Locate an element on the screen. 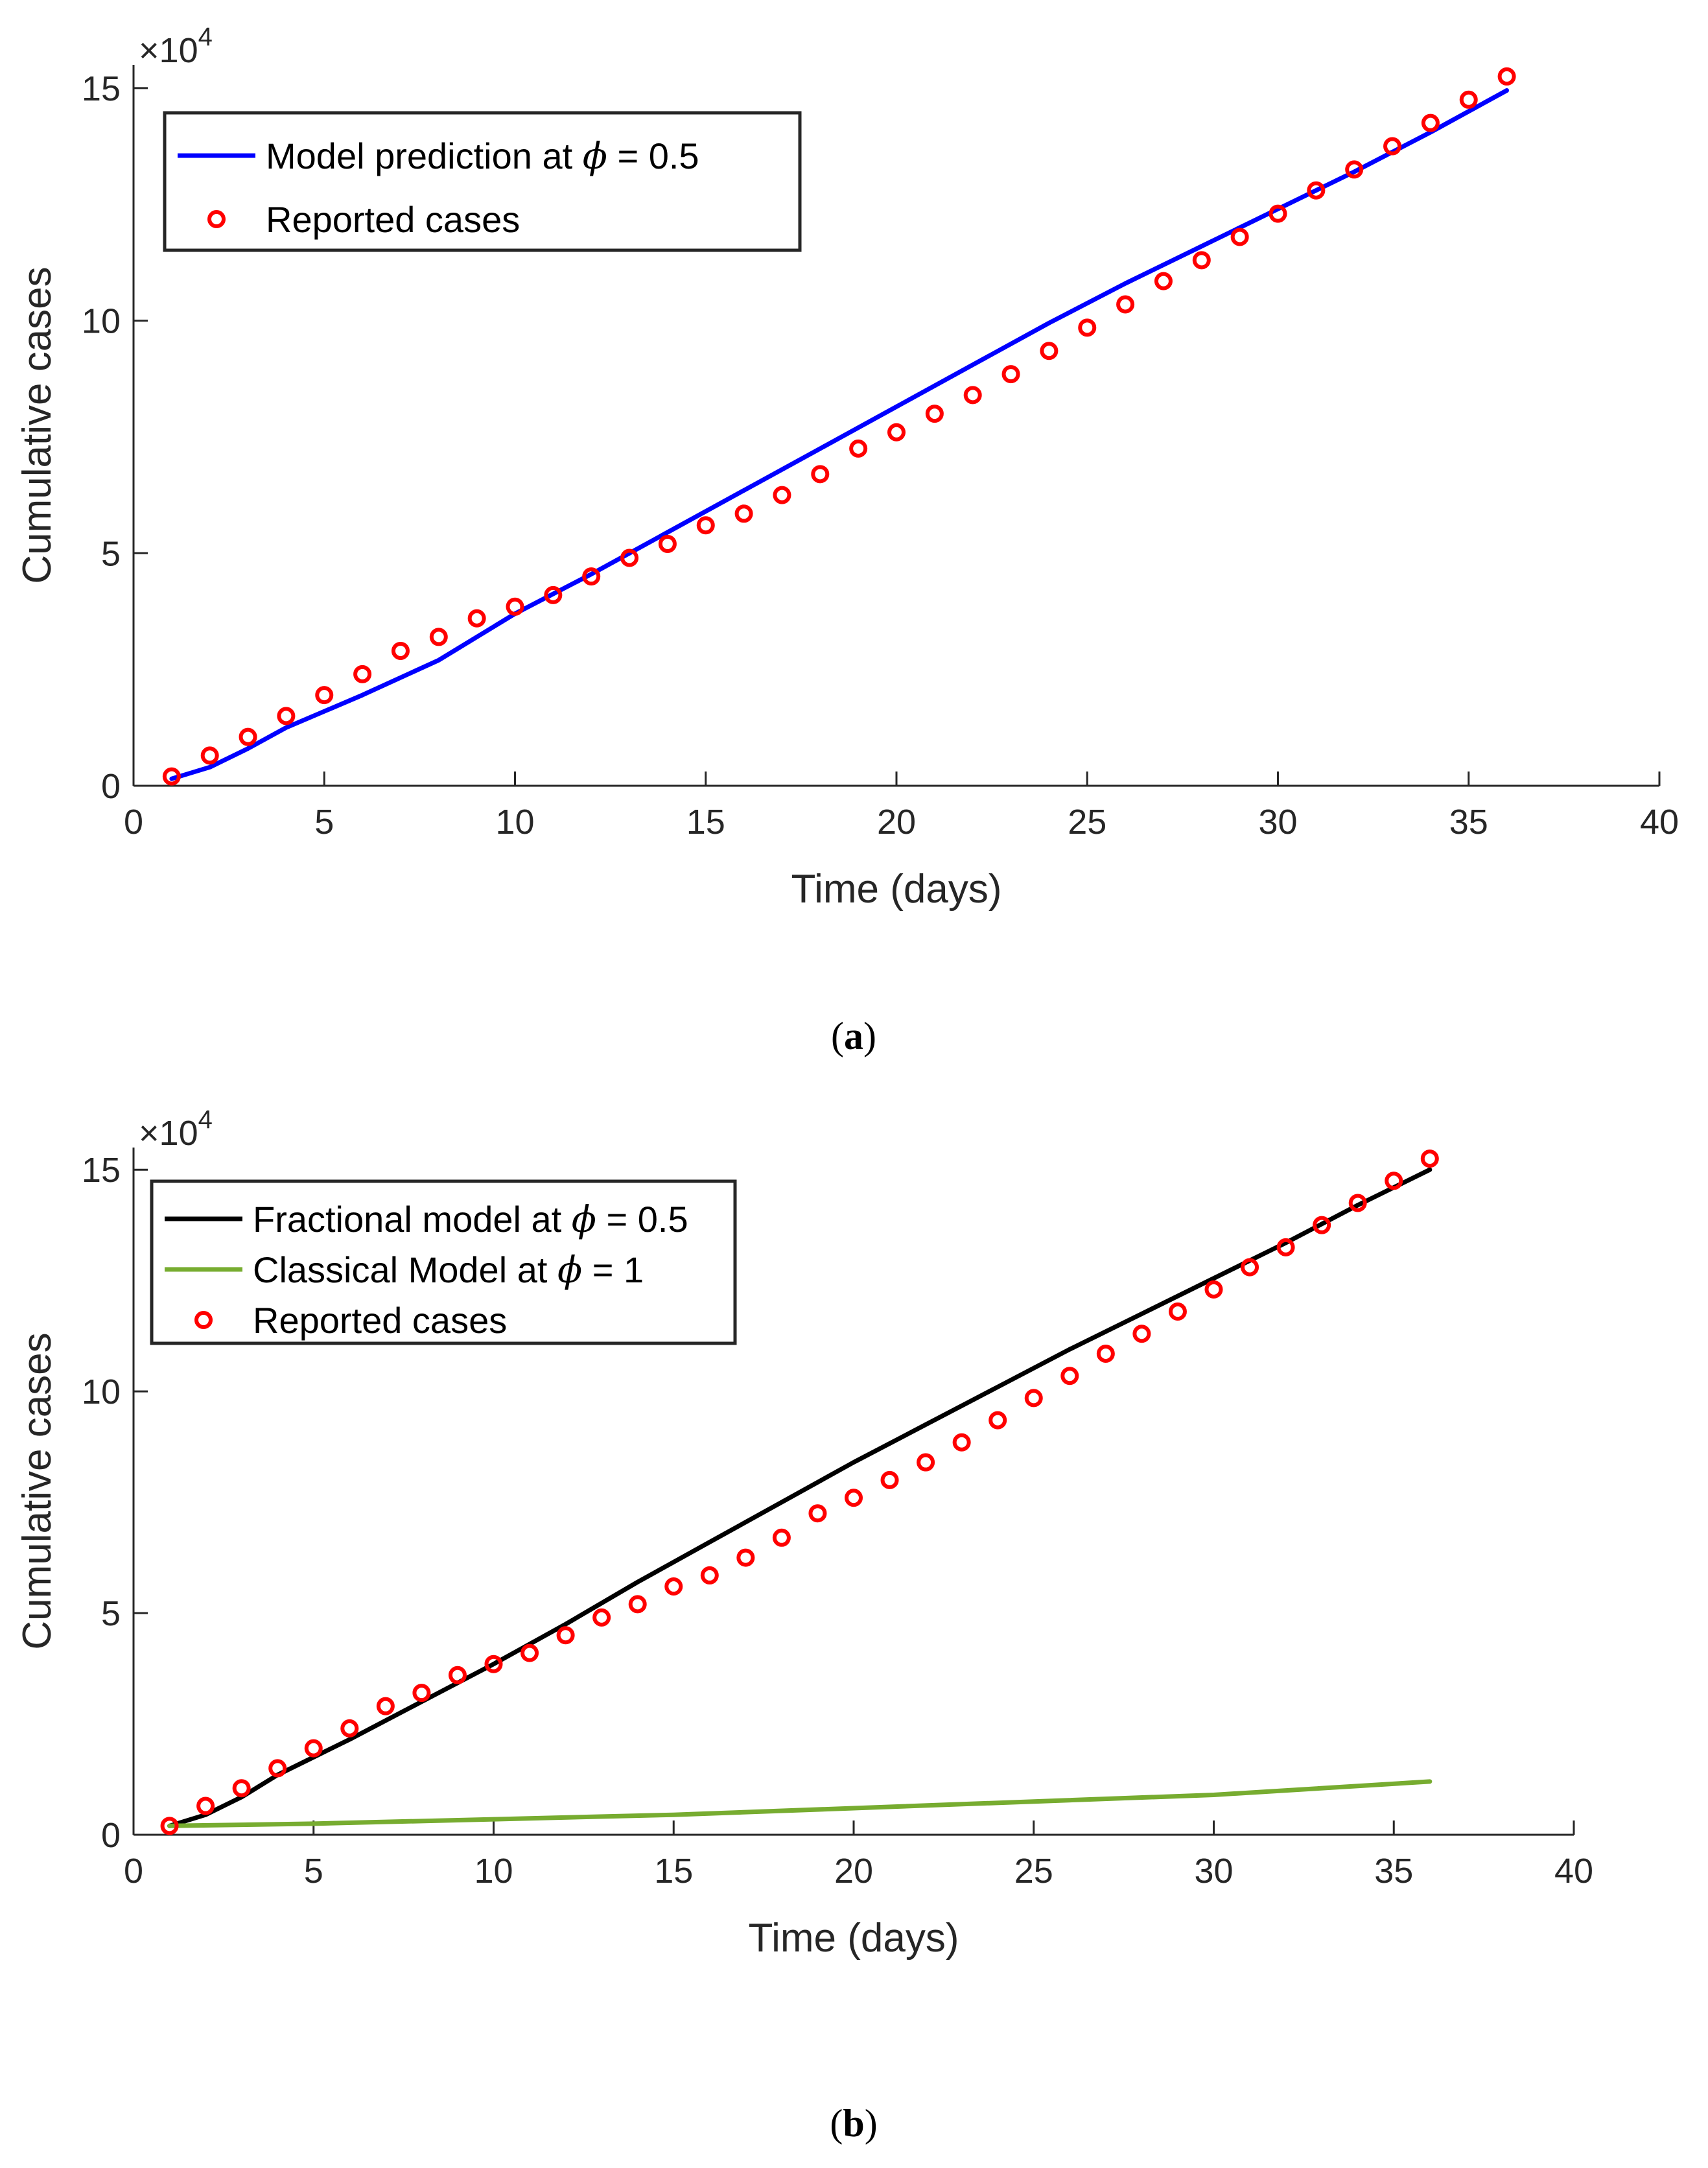 This screenshot has width=1708, height=2168. panel-label: (b) is located at coordinates (853, 2123).